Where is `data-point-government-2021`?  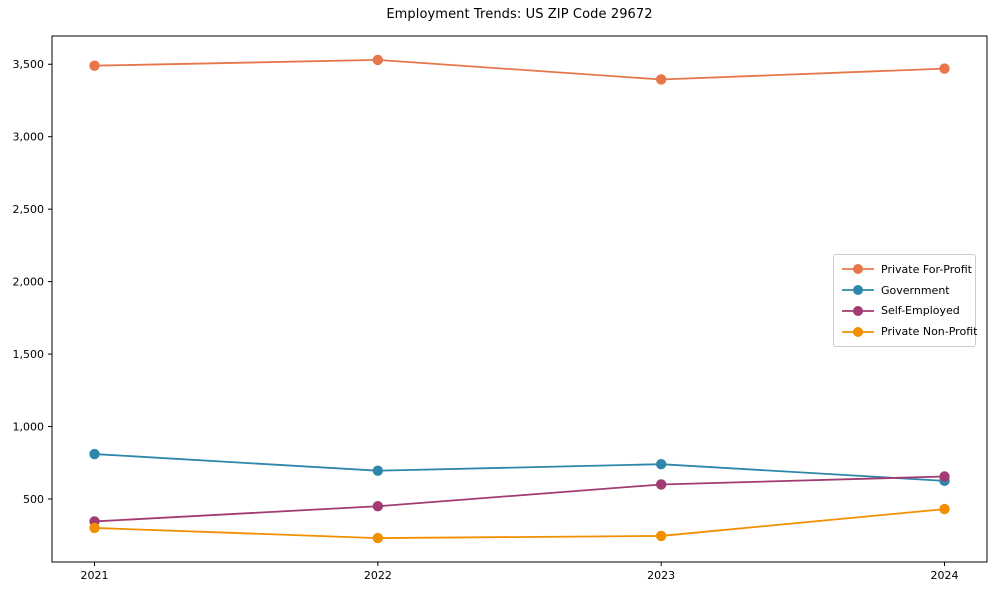 data-point-government-2021 is located at coordinates (94, 454).